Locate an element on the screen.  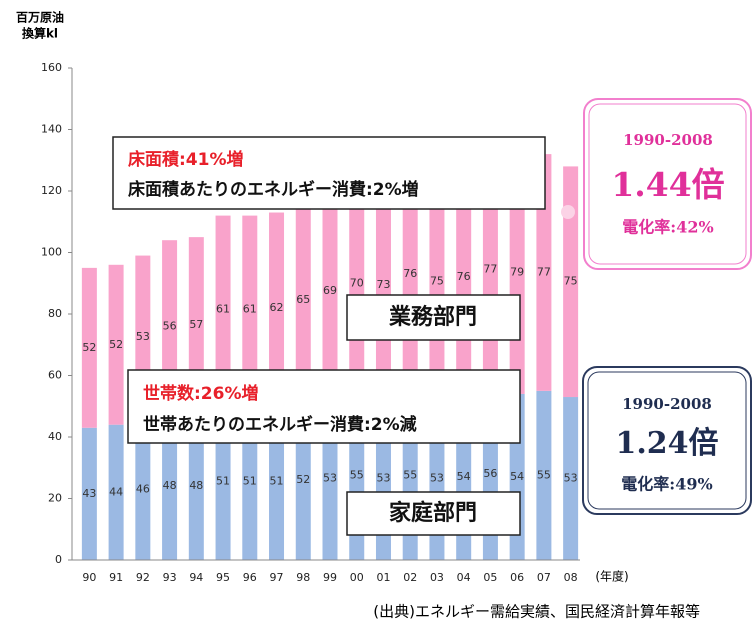
data-label: 65 is located at coordinates (303, 299).